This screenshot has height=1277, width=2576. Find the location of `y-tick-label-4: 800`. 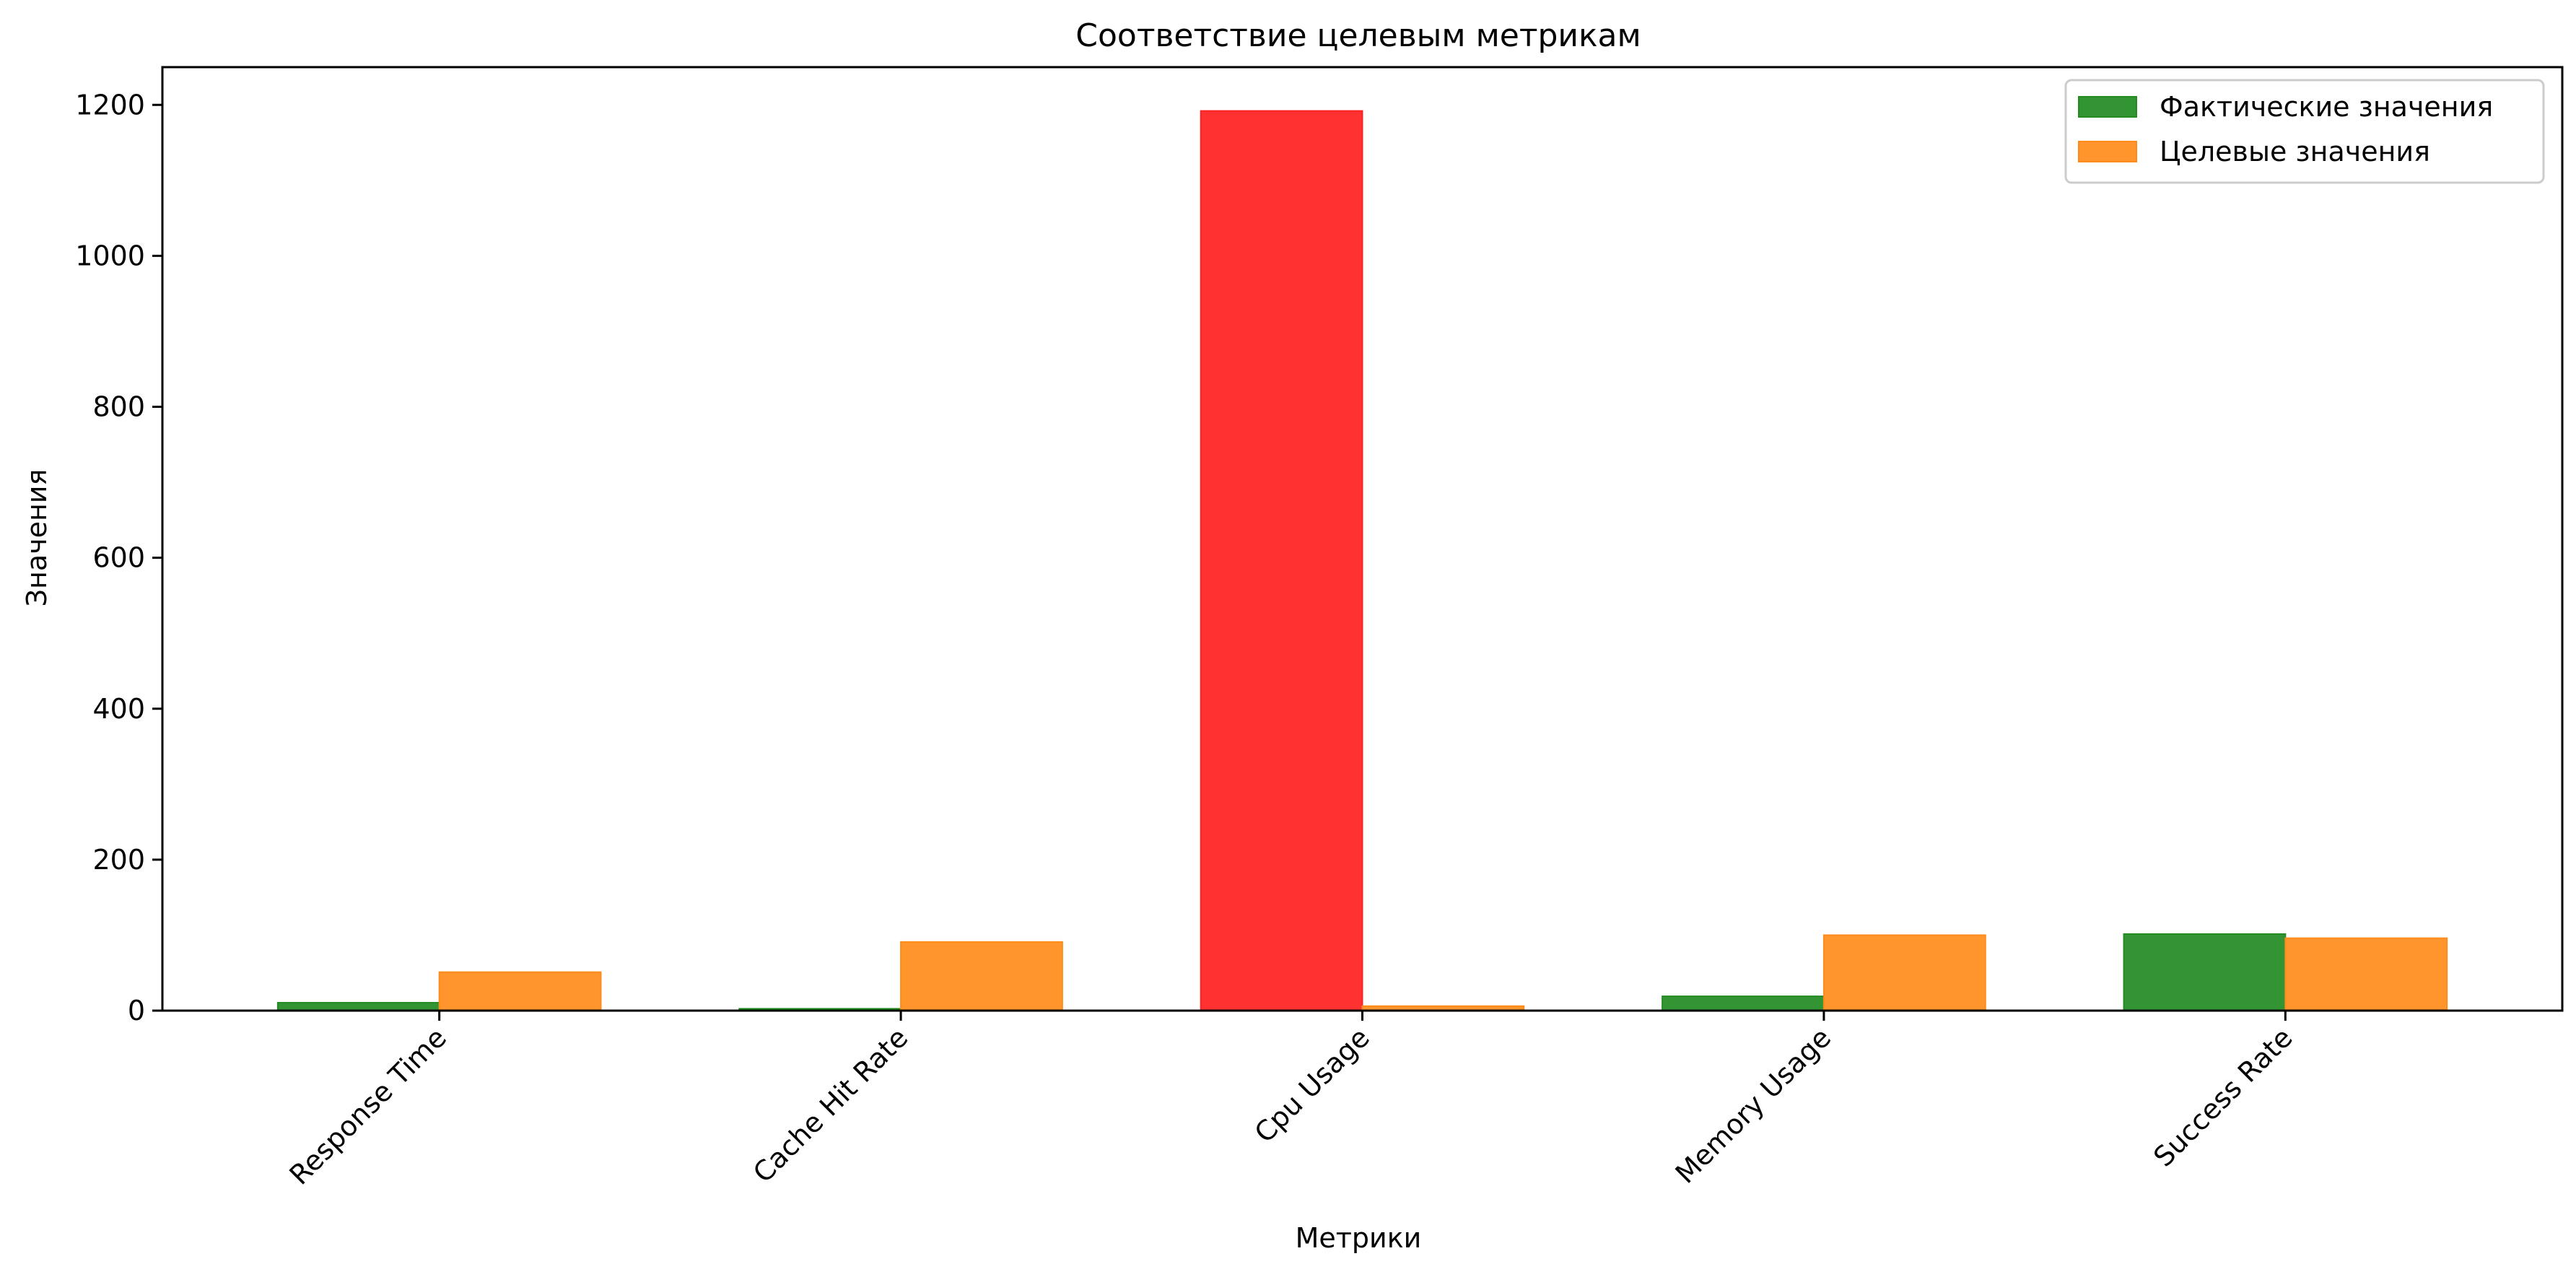

y-tick-label-4: 800 is located at coordinates (118, 407).